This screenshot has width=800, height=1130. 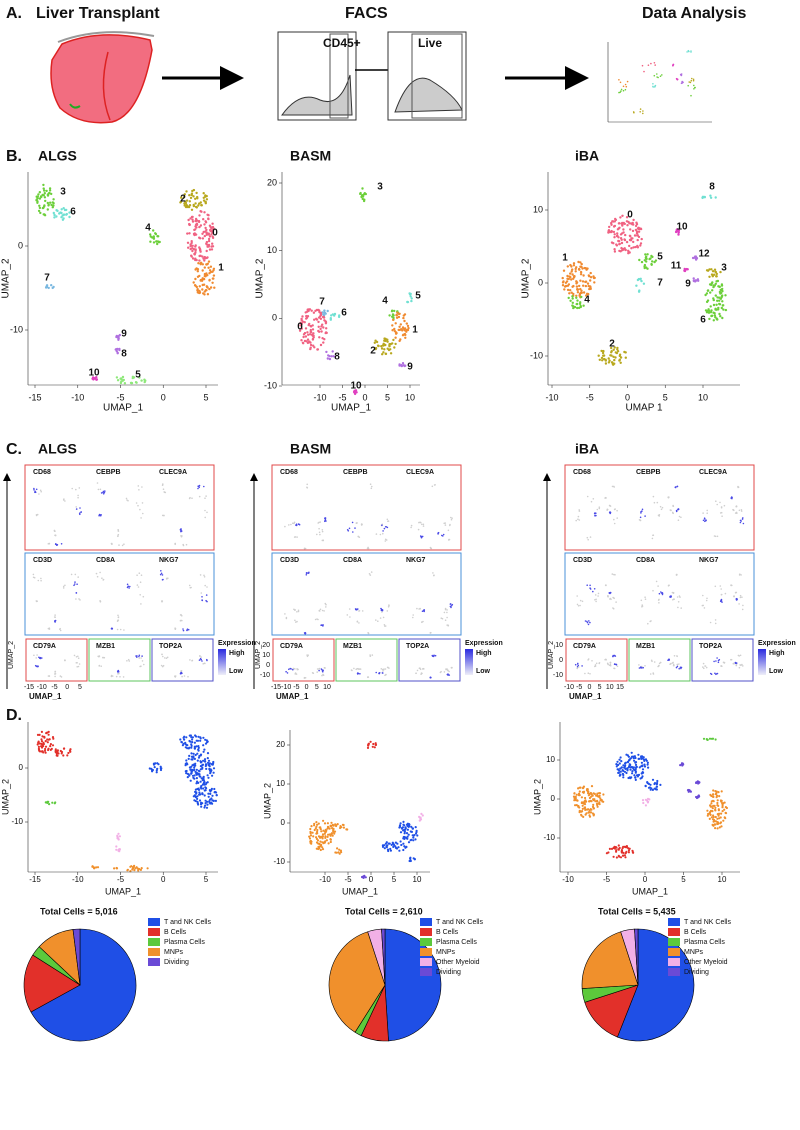 What do you see at coordinates (14, 13) in the screenshot?
I see `panel-label: A.` at bounding box center [14, 13].